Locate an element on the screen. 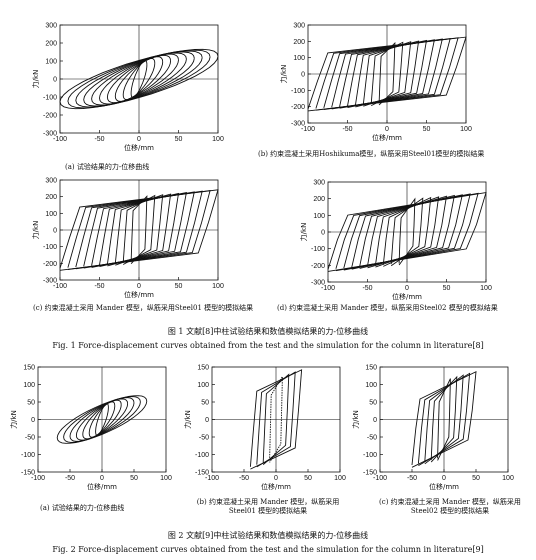  figure1-caption-cn: 图 1 文献[8]中柱试验结果和数值模拟结果的力-位移曲线 is located at coordinates (268, 331).